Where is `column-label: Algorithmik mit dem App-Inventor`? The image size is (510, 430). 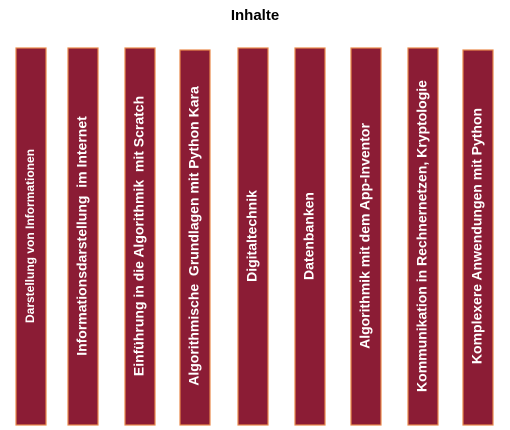
column-label: Algorithmik mit dem App-Inventor is located at coordinates (365, 236).